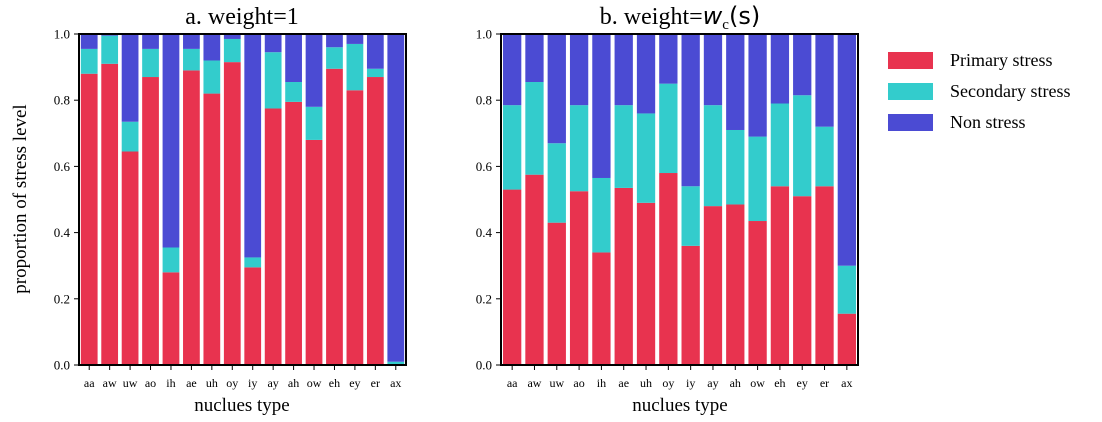  Describe the element at coordinates (623, 383) in the screenshot. I see `x-tick-label-ae: ae` at that location.